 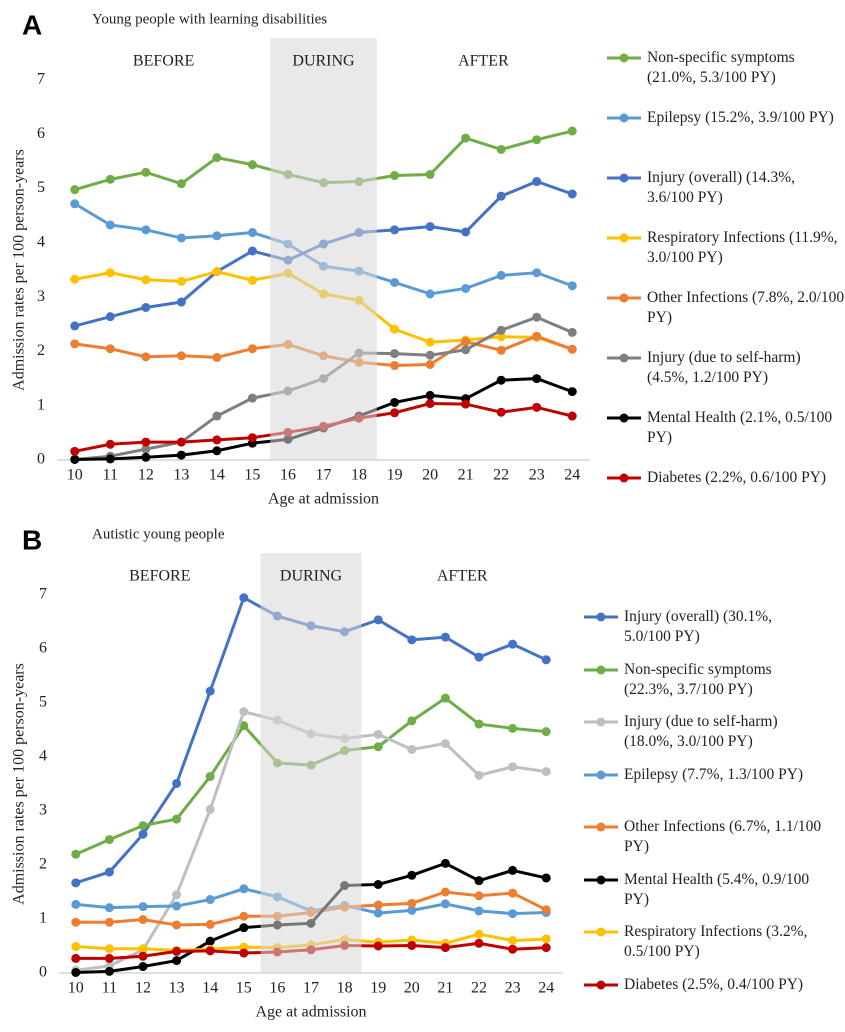 I want to click on x-tick-label: 19, so click(x=395, y=475).